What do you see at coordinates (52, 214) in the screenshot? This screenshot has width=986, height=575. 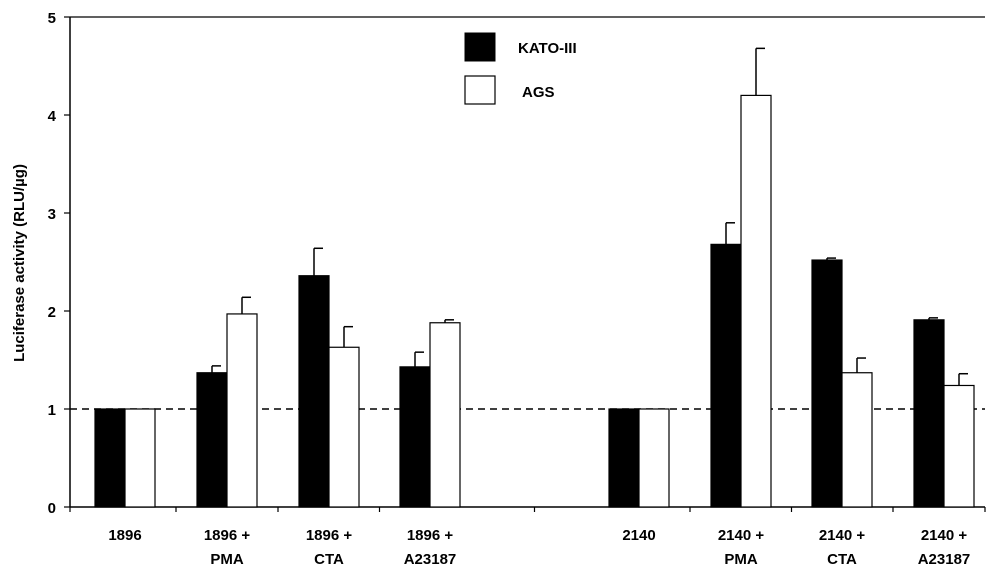 I see `y-tick-label: 3` at bounding box center [52, 214].